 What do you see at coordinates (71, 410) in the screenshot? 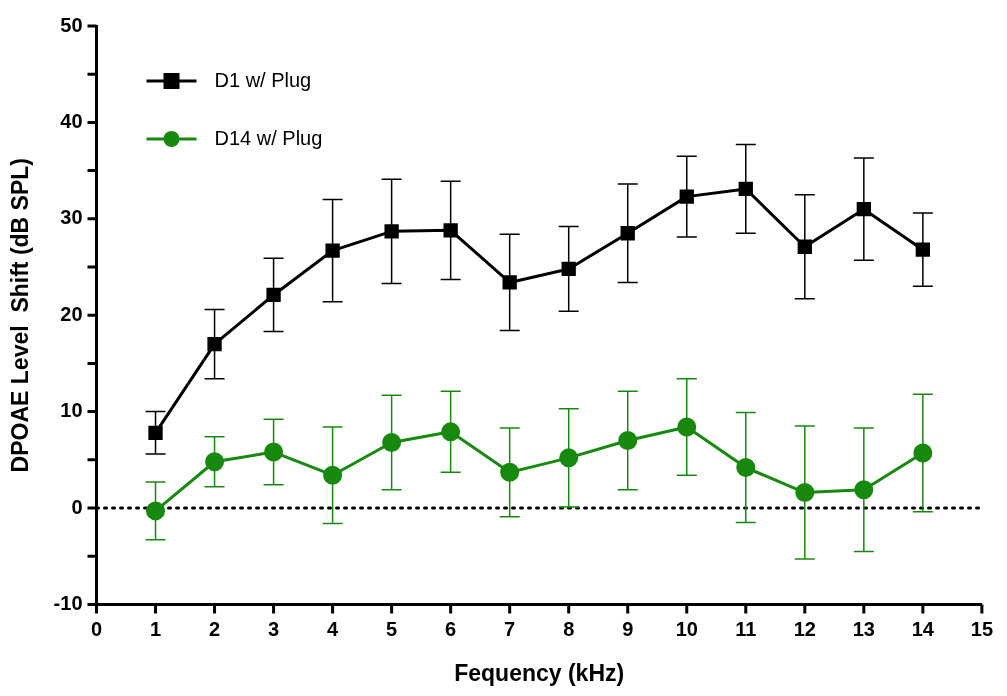
I see `y-tick-label: 10` at bounding box center [71, 410].